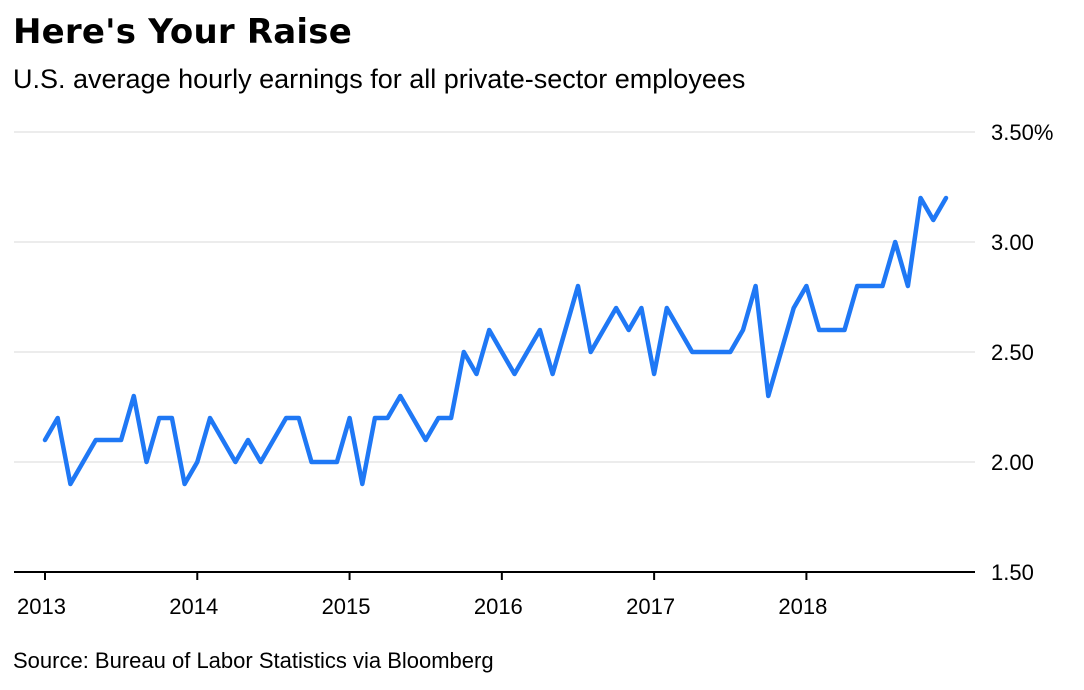 The height and width of the screenshot is (690, 1084). What do you see at coordinates (1022, 132) in the screenshot?
I see `y-tick-label: 3.50%` at bounding box center [1022, 132].